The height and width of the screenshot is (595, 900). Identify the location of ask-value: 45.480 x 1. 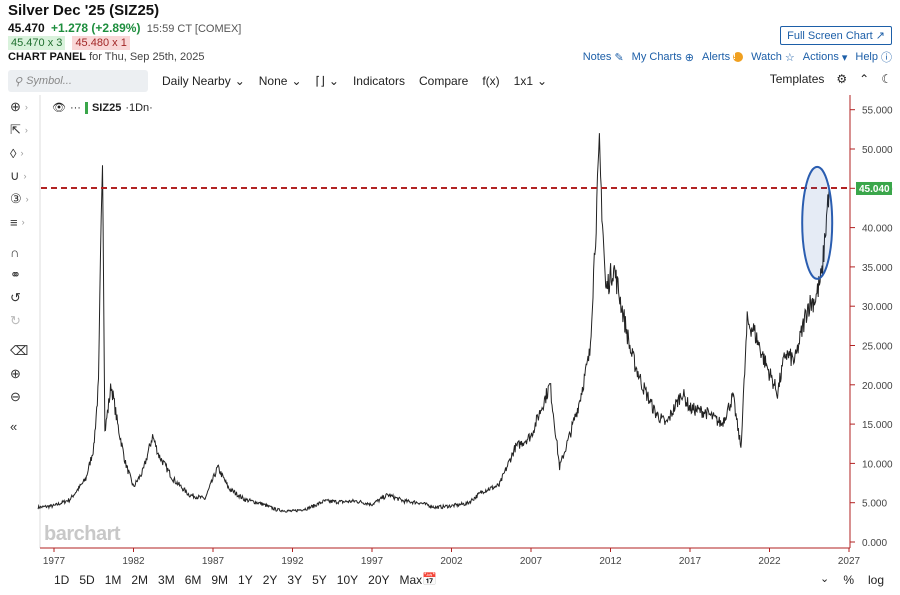
(101, 43).